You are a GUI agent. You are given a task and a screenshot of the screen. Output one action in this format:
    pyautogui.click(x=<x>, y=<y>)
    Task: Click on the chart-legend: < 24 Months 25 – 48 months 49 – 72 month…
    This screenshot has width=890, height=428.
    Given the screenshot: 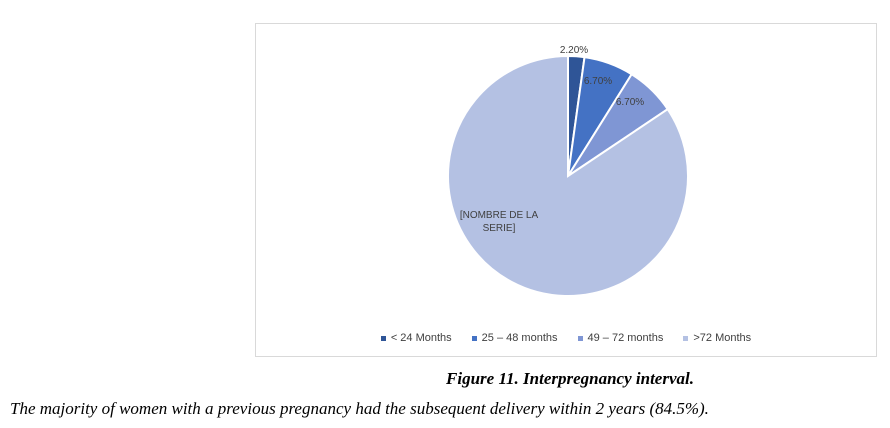 What is the action you would take?
    pyautogui.click(x=566, y=338)
    